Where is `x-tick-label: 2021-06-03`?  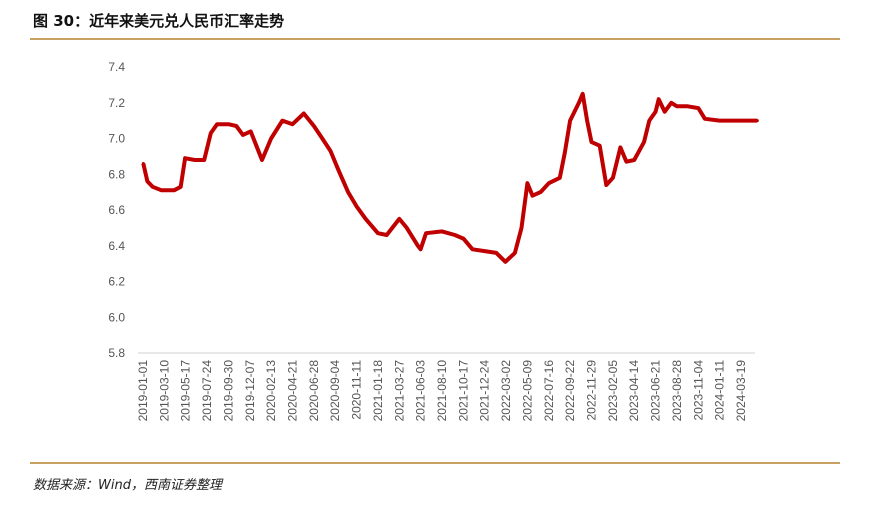
x-tick-label: 2021-06-03 is located at coordinates (421, 391).